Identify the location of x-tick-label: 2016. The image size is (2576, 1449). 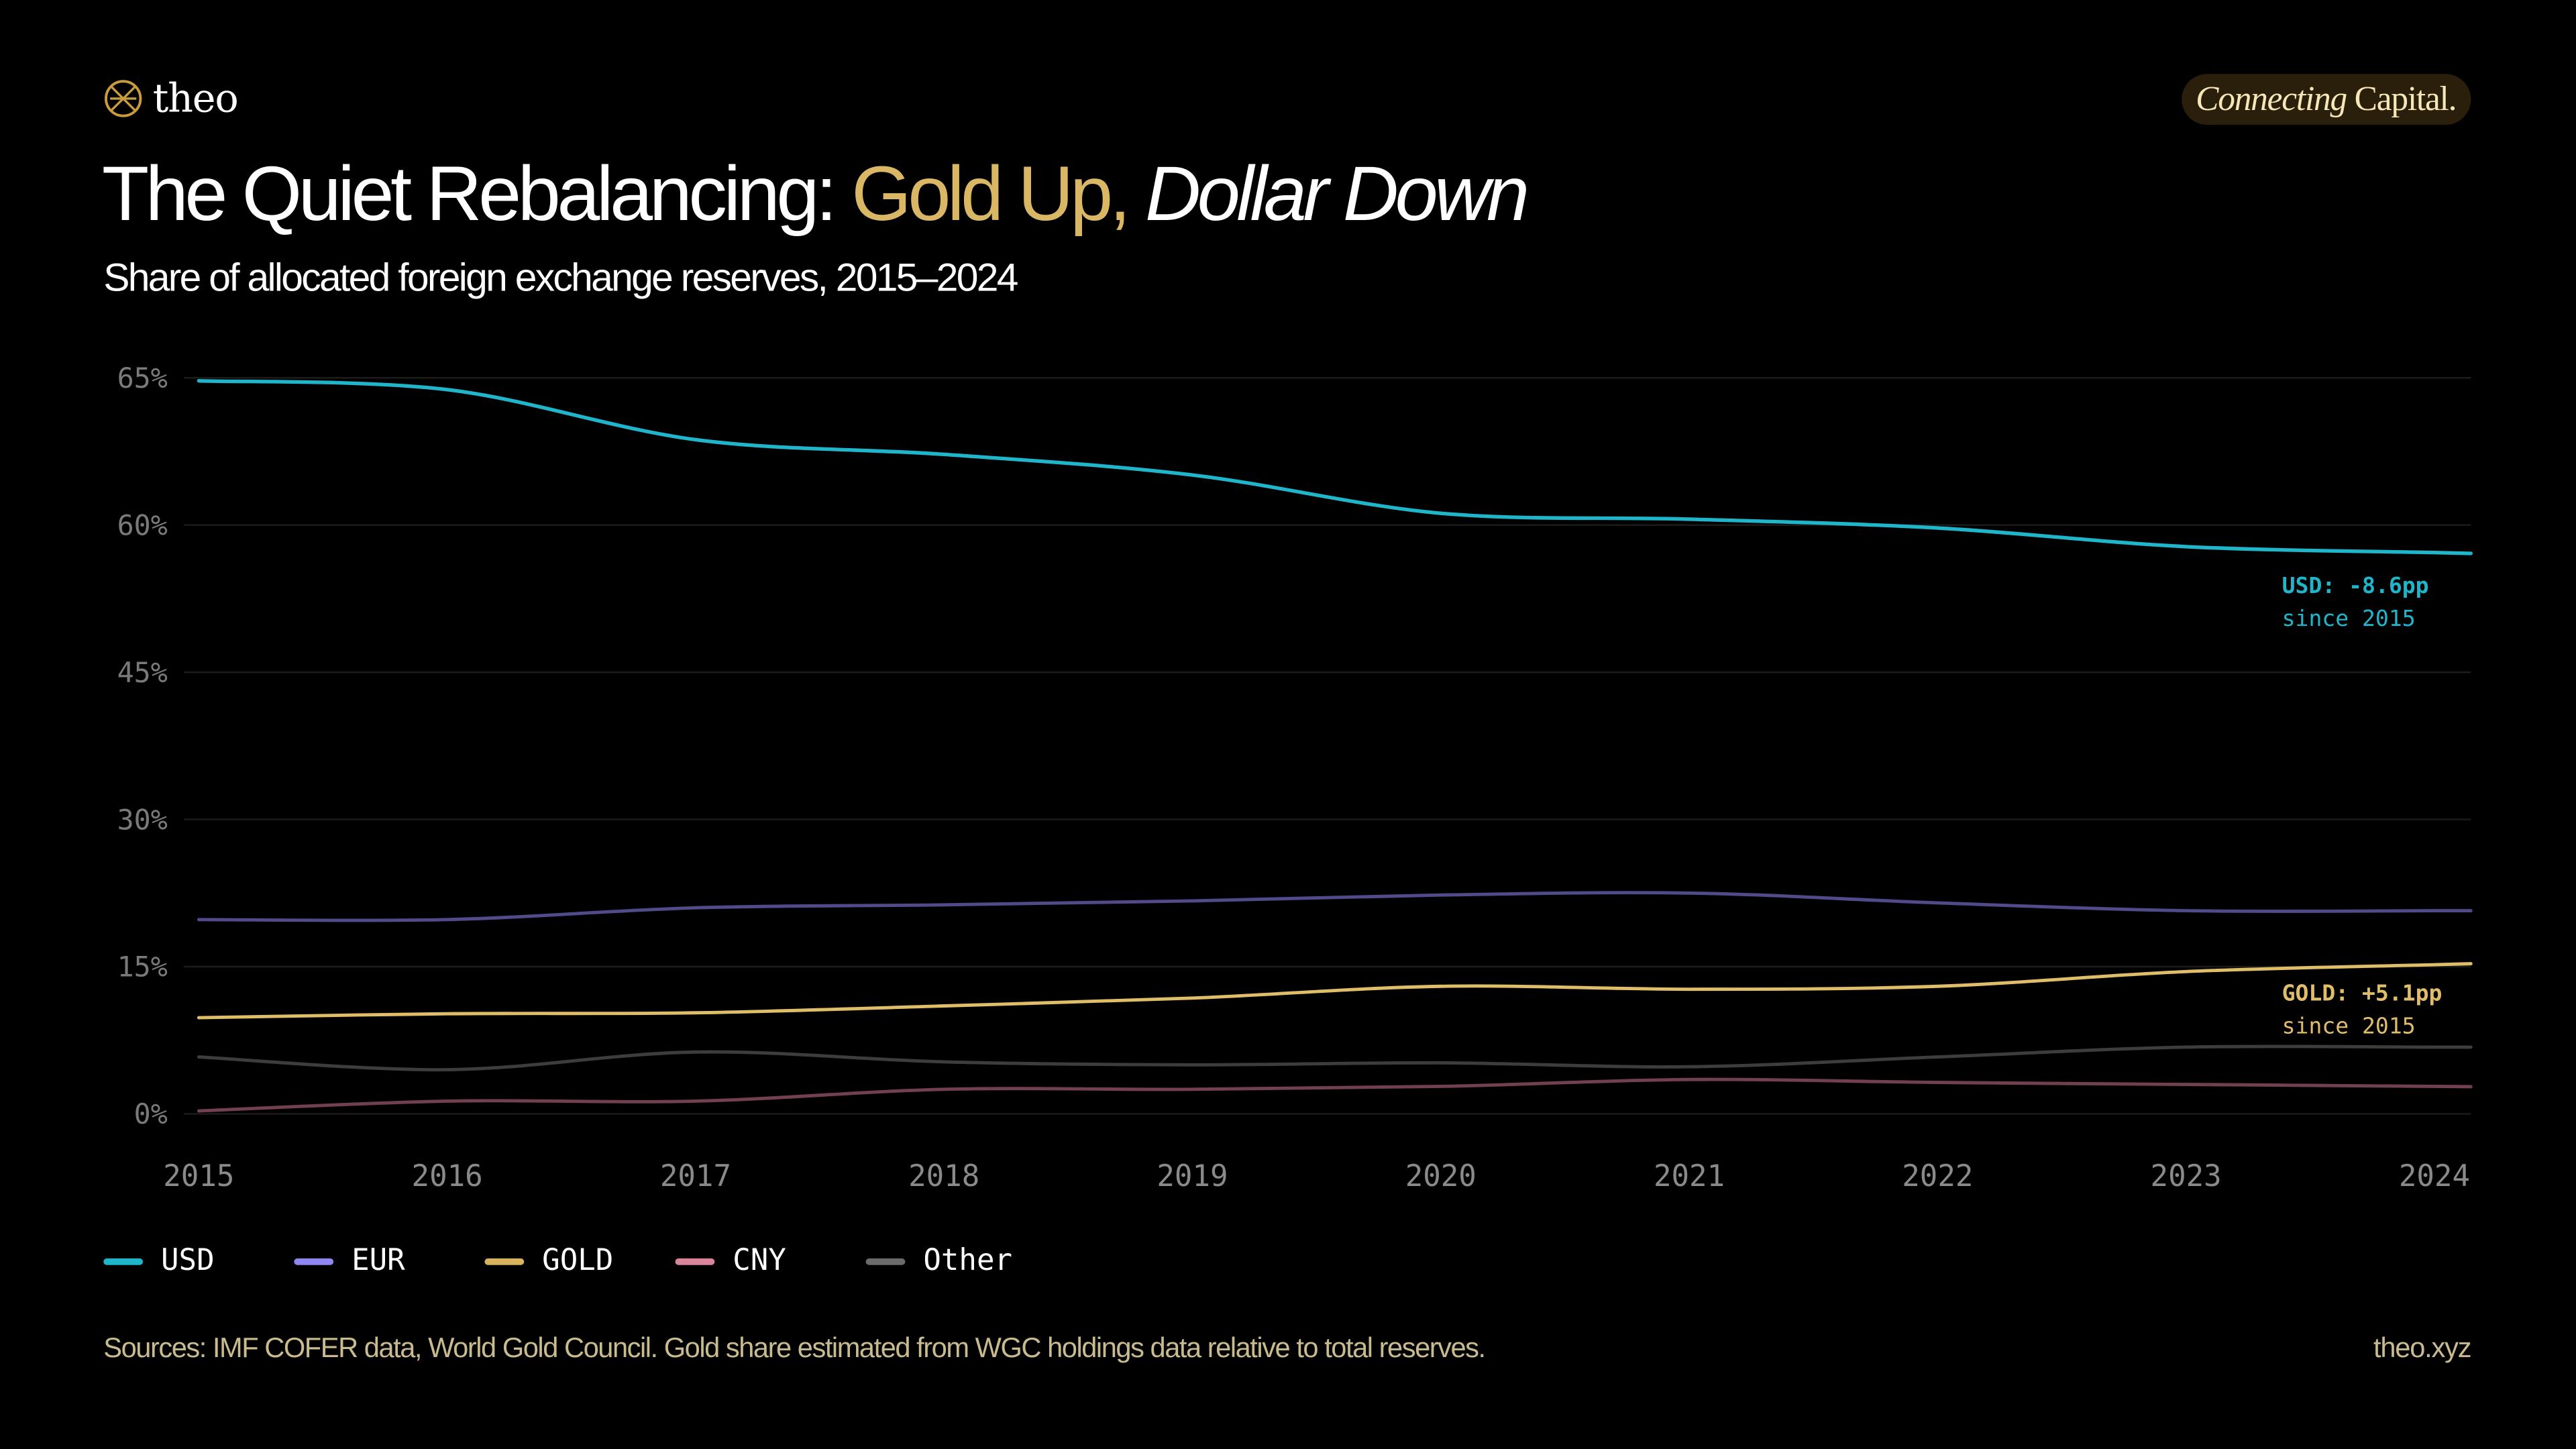
(447, 1176).